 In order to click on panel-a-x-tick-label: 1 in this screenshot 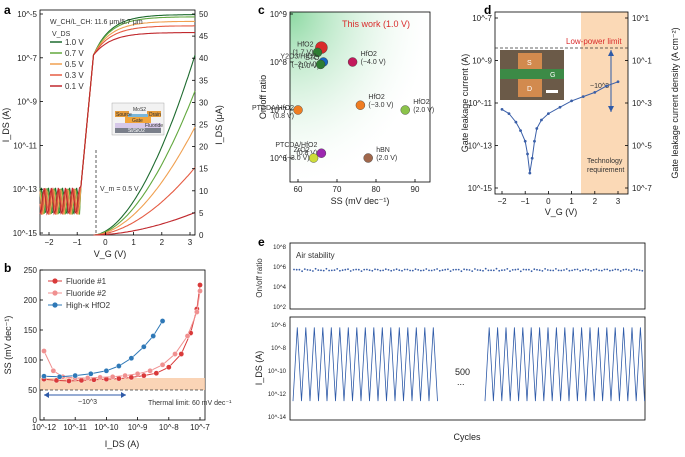, I will do `click(133, 242)`.